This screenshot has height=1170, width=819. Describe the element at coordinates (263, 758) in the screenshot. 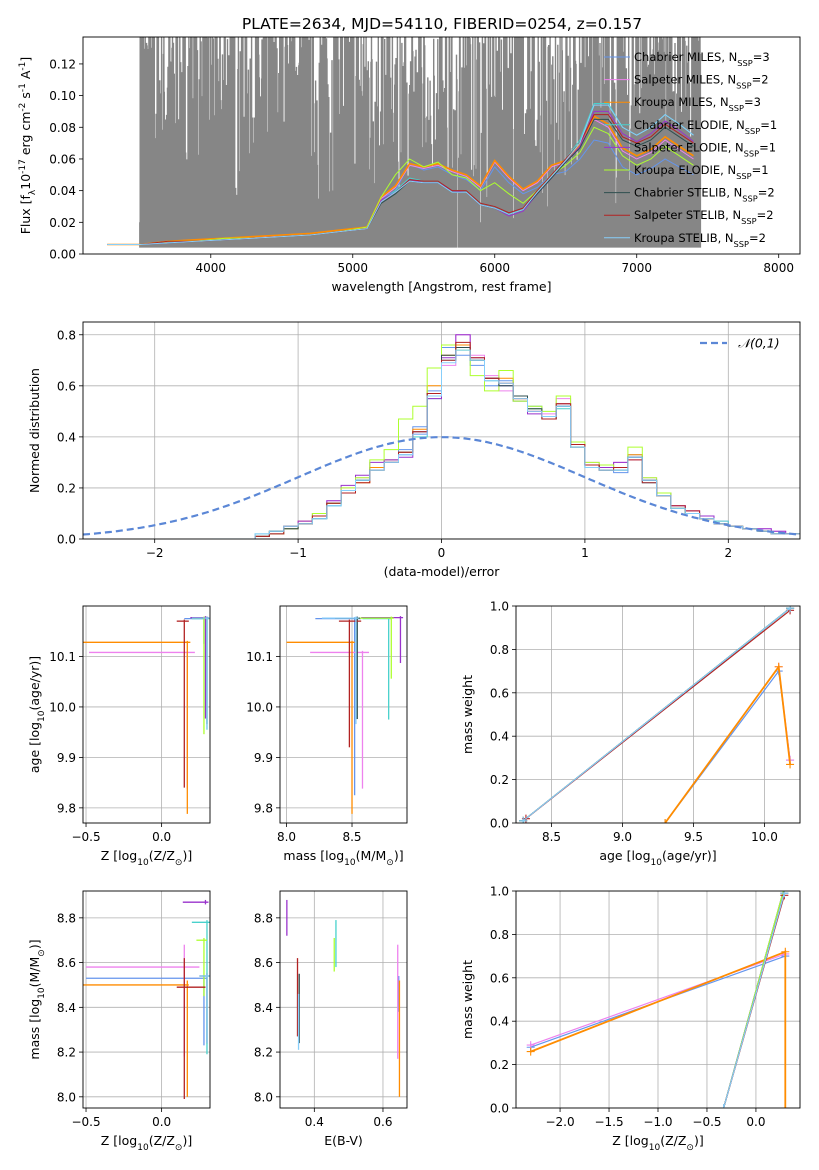

I see `y-tick-label: 9.9` at that location.